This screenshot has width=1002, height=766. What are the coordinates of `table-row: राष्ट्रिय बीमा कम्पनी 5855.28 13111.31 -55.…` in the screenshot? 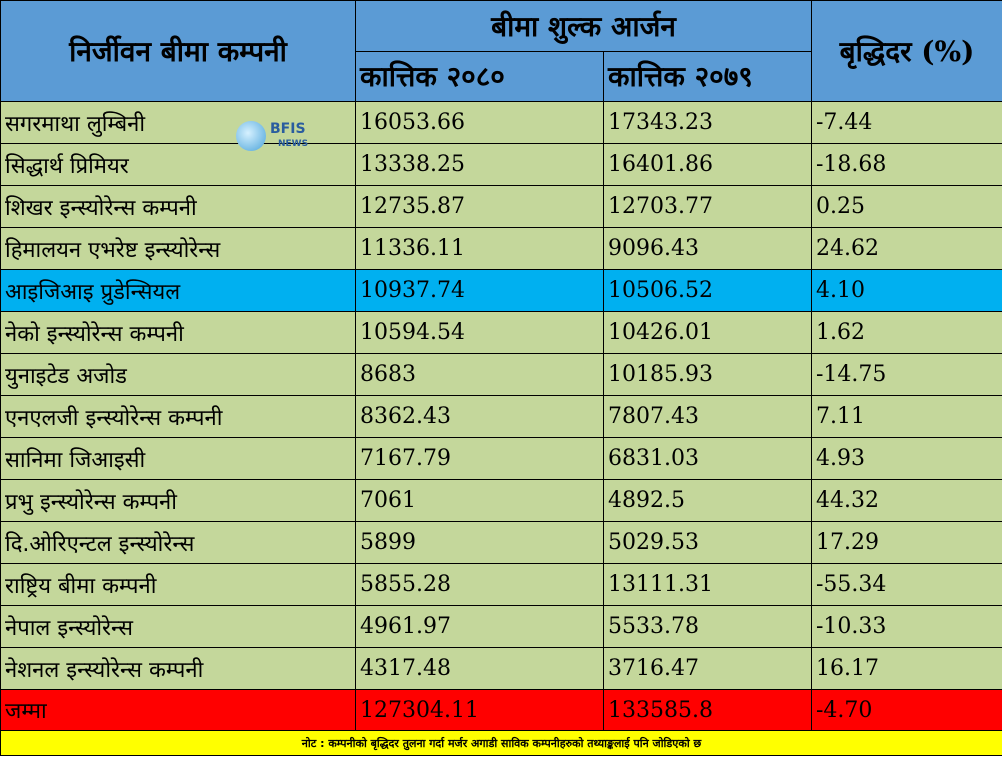 It's located at (501, 584).